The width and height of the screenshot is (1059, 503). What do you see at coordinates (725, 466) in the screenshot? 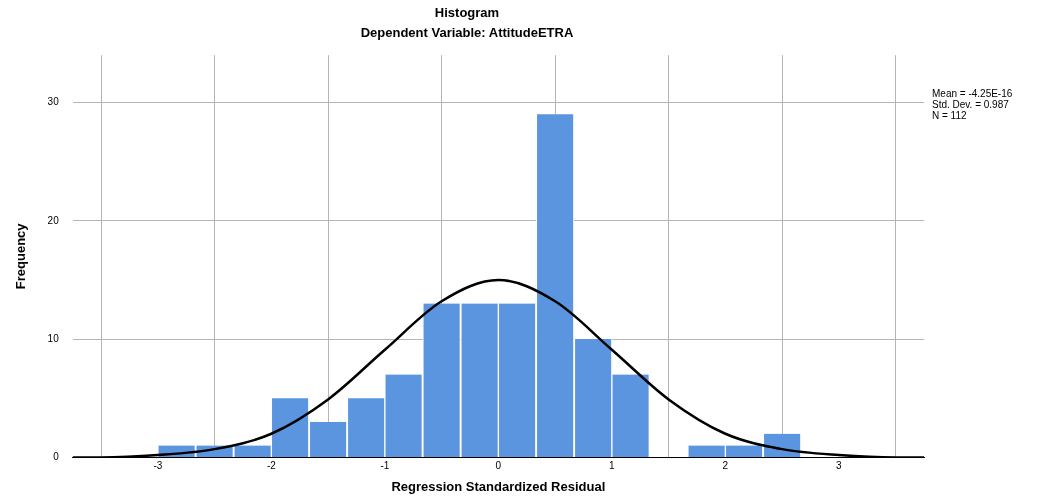
I see `x-tick-label: 2` at bounding box center [725, 466].